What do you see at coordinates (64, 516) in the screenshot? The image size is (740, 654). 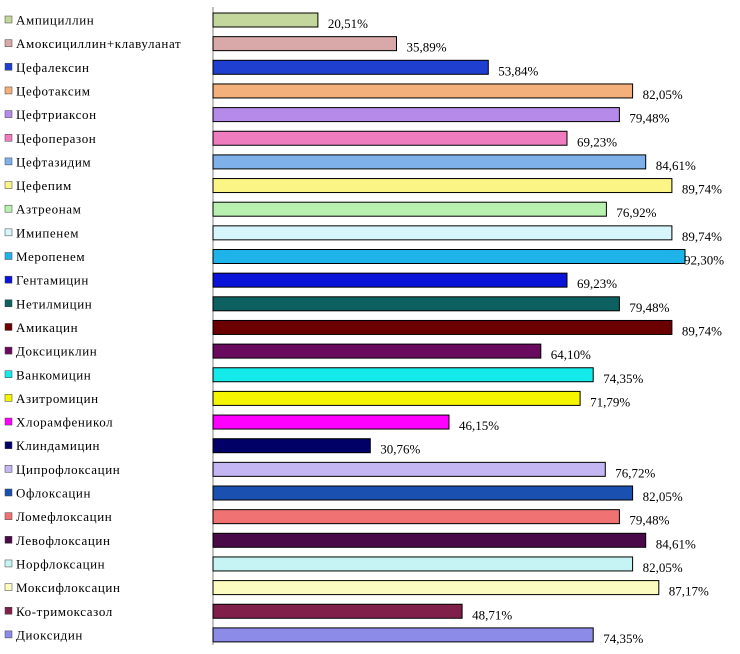 I see `category-label: Ломефлоксацин` at bounding box center [64, 516].